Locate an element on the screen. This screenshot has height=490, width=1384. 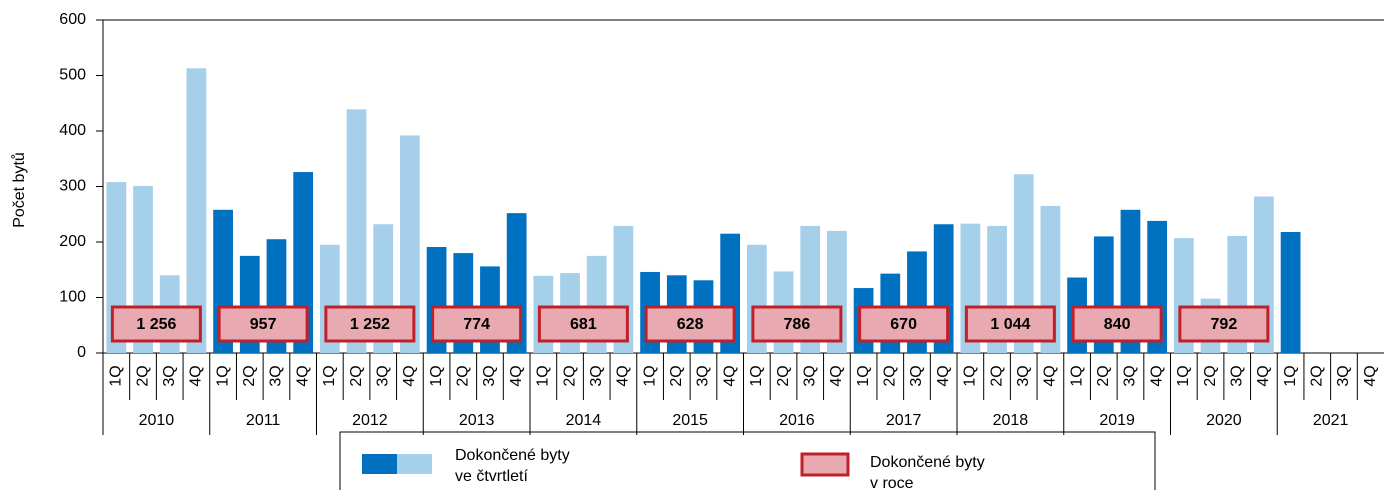
y-tick-label: 0 is located at coordinates (81, 352).